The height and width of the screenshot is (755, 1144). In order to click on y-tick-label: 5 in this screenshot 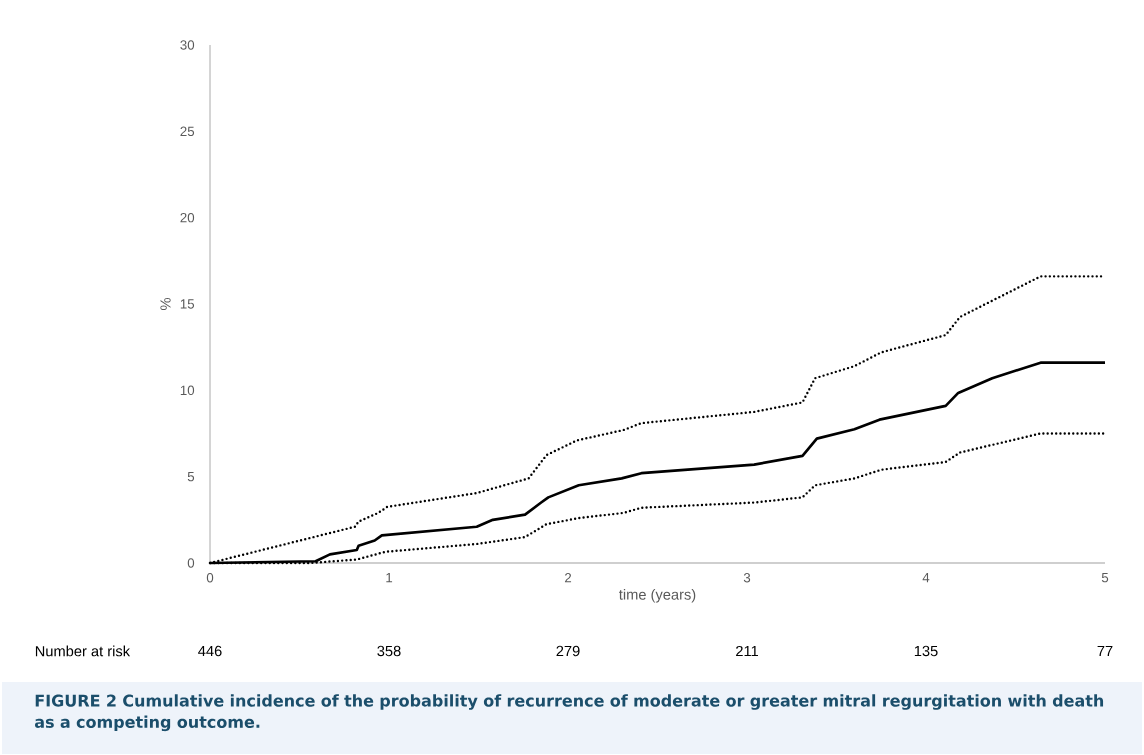, I will do `click(191, 476)`.